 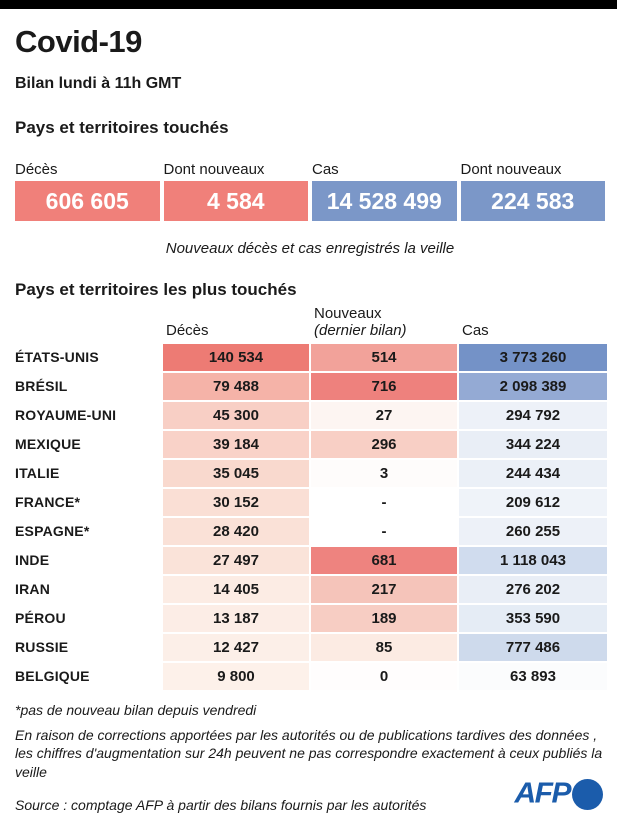 I want to click on cell-cas: 276 202, so click(x=533, y=589).